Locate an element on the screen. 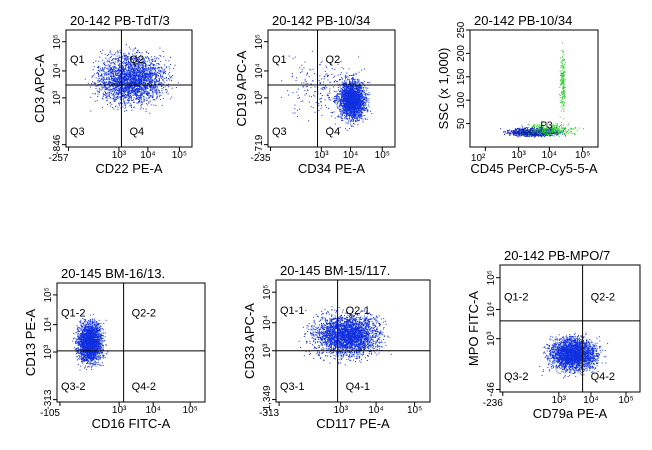 This screenshot has height=450, width=652. x-tick-label: 10⁴ is located at coordinates (147, 155).